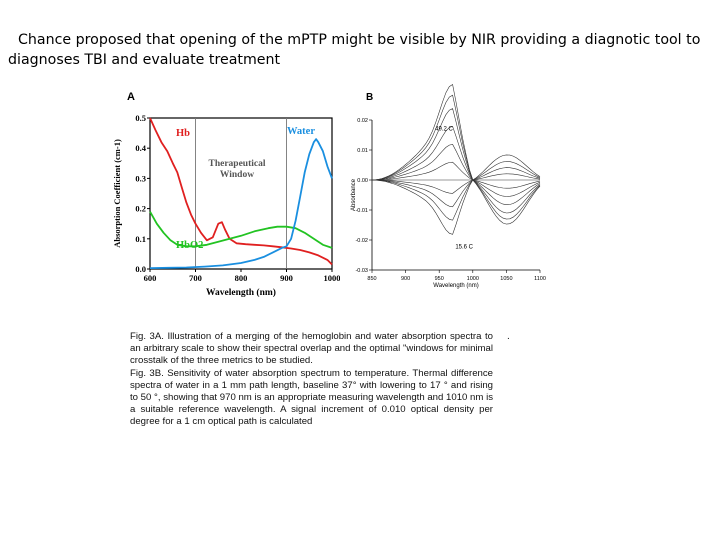 This screenshot has height=540, width=720. Describe the element at coordinates (241, 278) in the screenshot. I see `x-tick-label-a: 800` at that location.